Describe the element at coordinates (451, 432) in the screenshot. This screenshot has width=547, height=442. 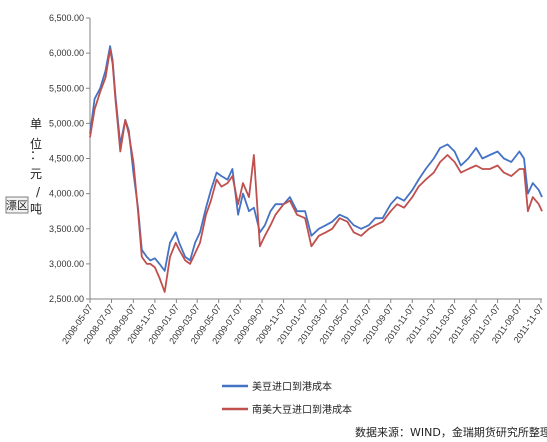
I see `source-note: 数据来源：WIND，金瑞期货研究所整理` at that location.